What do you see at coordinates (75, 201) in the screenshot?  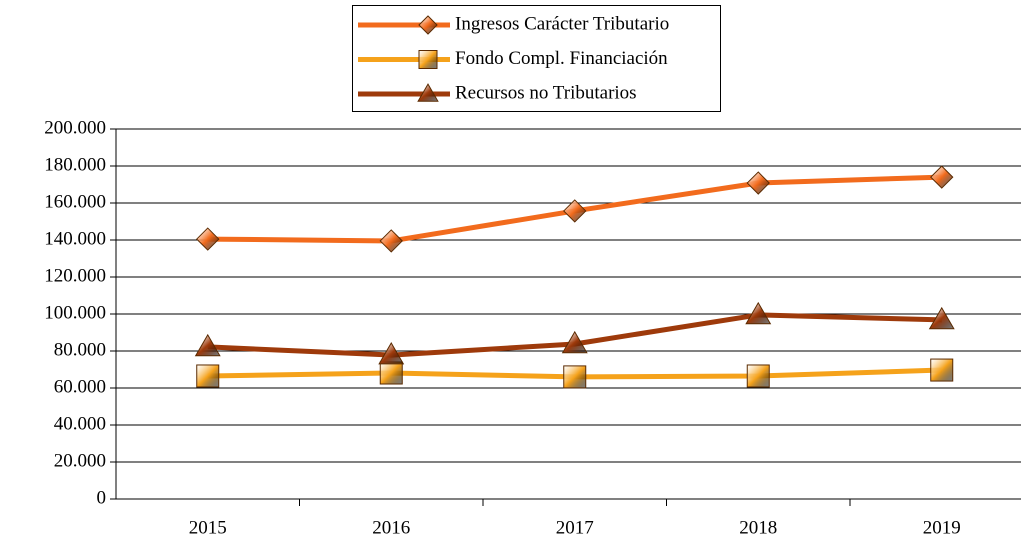 I see `y-tick-label: 160.000` at bounding box center [75, 201].